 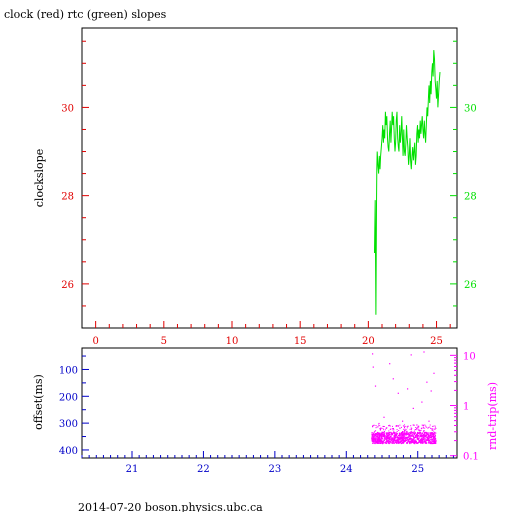 I want to click on top-x-tick-label: 10, so click(x=232, y=341).